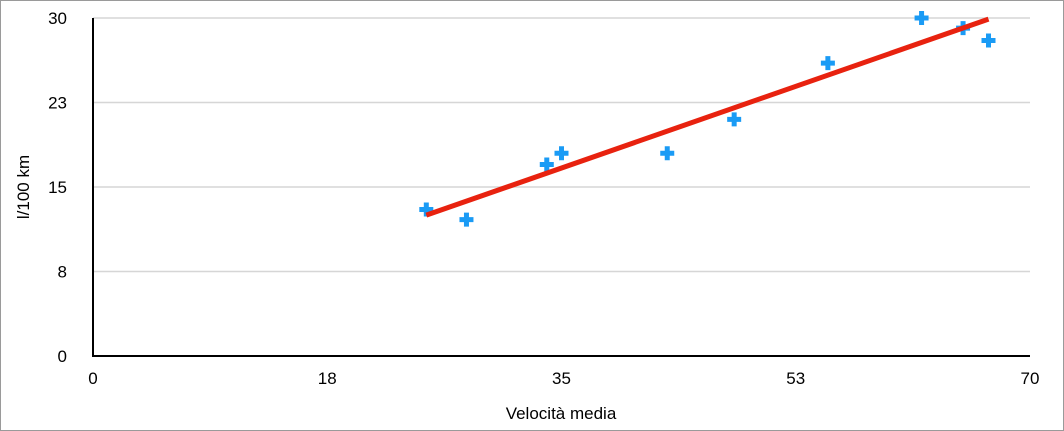 Image resolution: width=1064 pixels, height=431 pixels. I want to click on x-tick-label: 0, so click(92, 378).